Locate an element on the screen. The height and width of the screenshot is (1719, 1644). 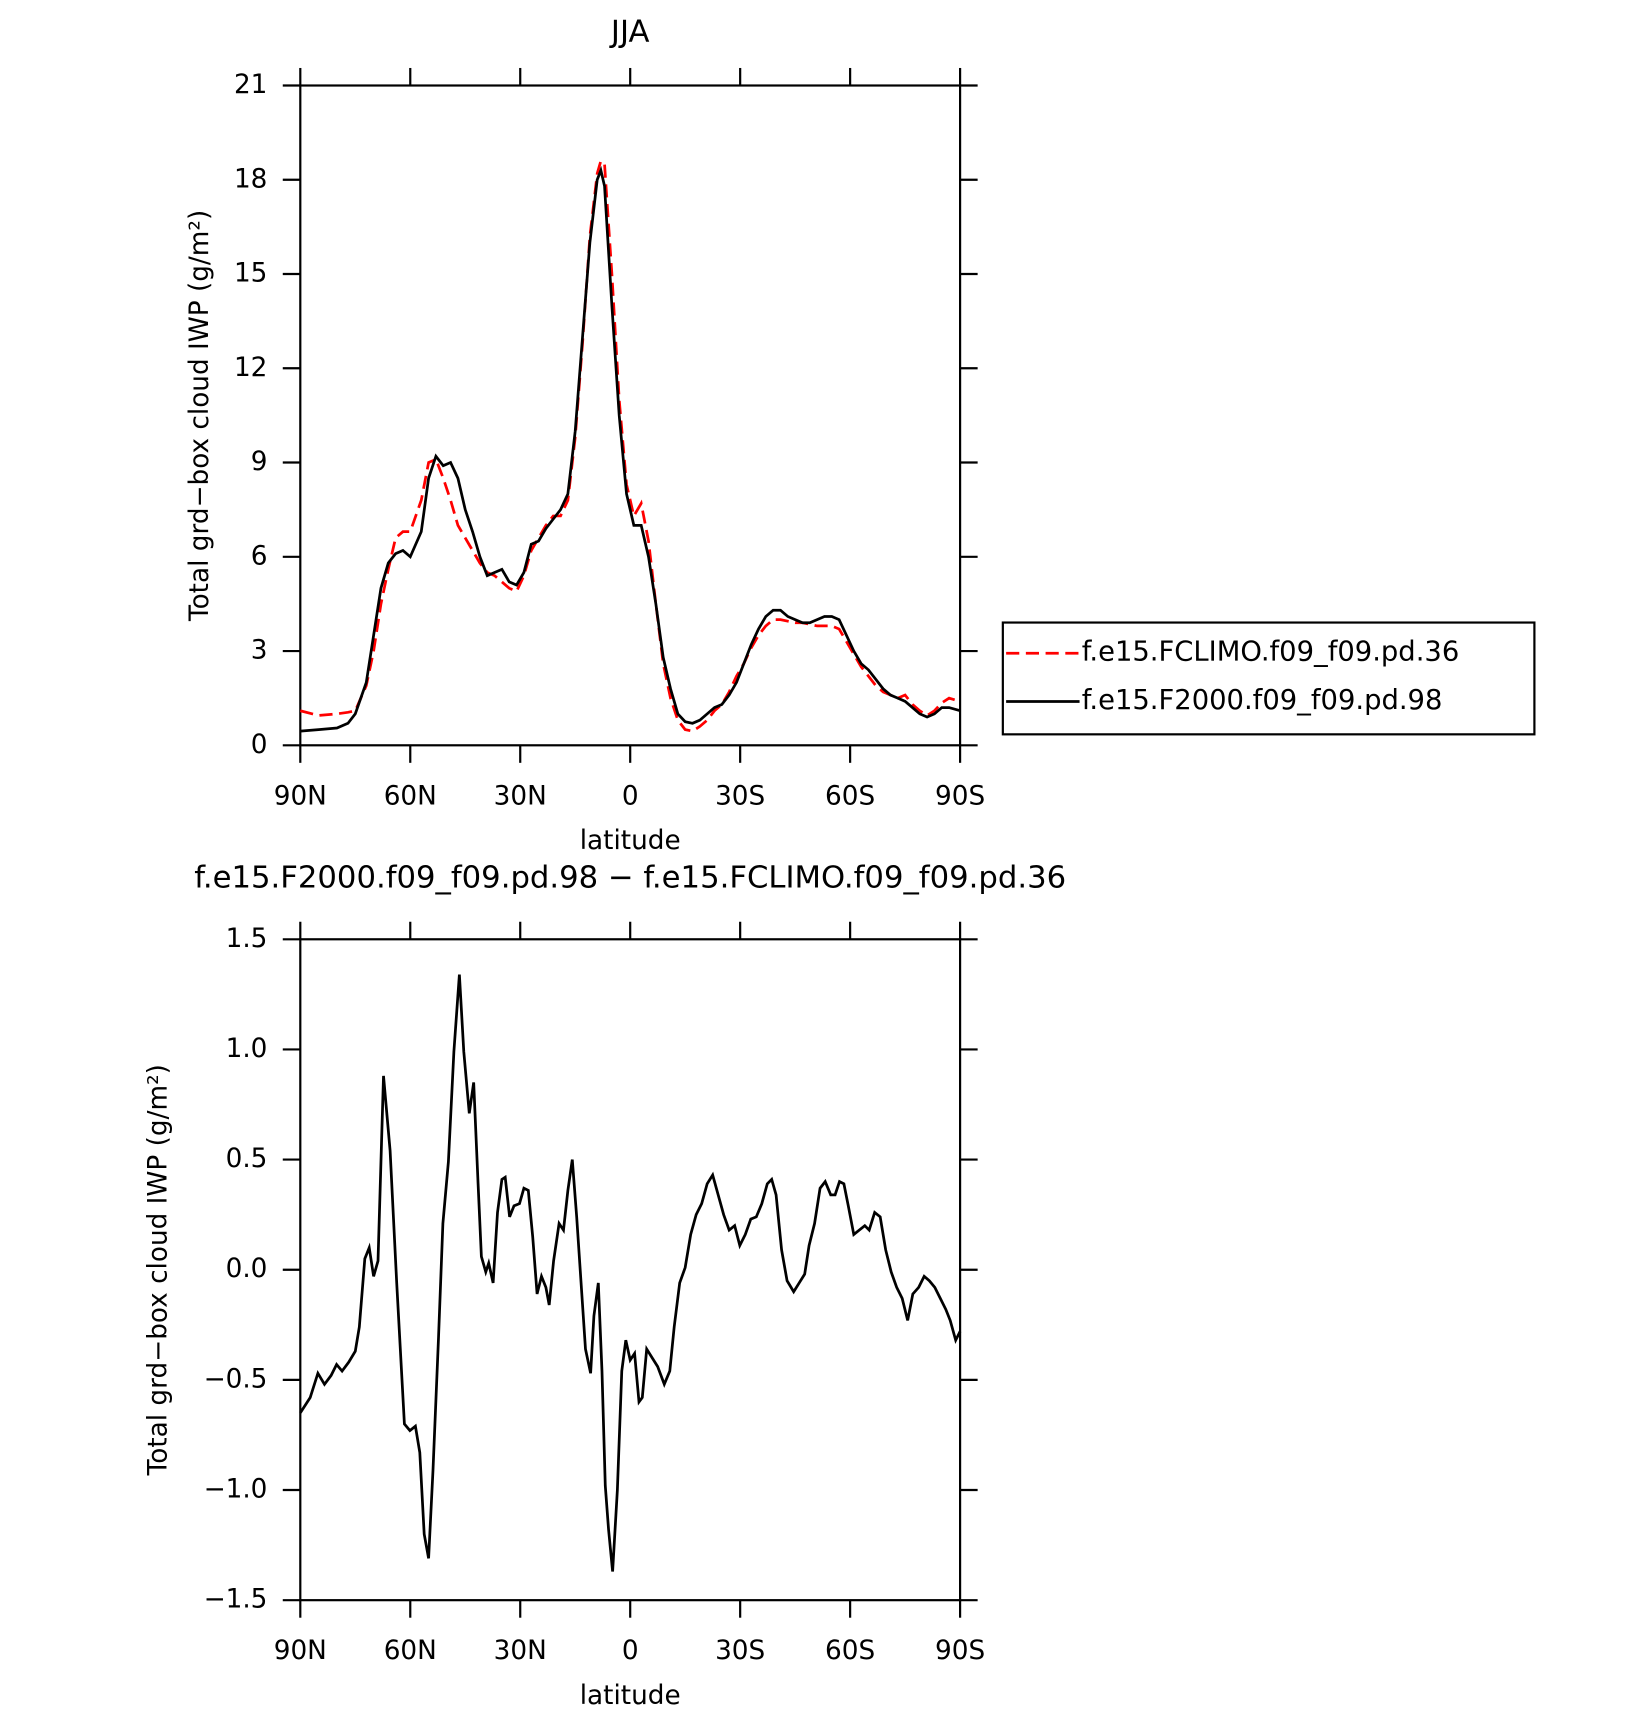
legend-label: f.e15.F2000.f09_f09.pd.98 is located at coordinates (1262, 700).